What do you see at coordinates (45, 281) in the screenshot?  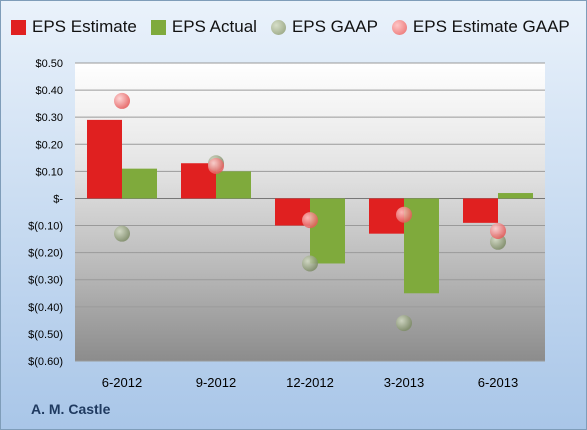 I see `y-tick-label: $(0.30)` at bounding box center [45, 281].